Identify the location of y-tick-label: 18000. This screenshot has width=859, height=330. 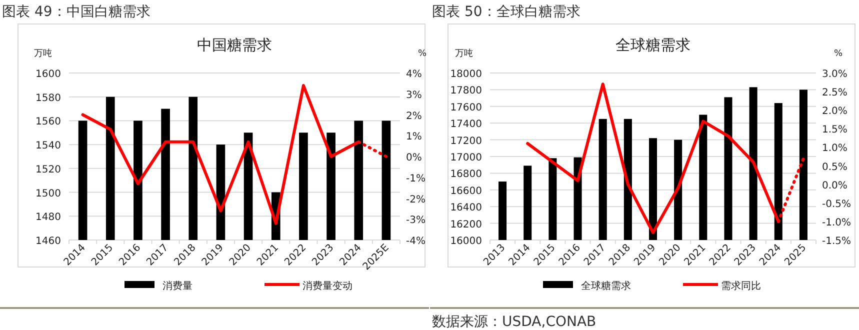
(466, 74).